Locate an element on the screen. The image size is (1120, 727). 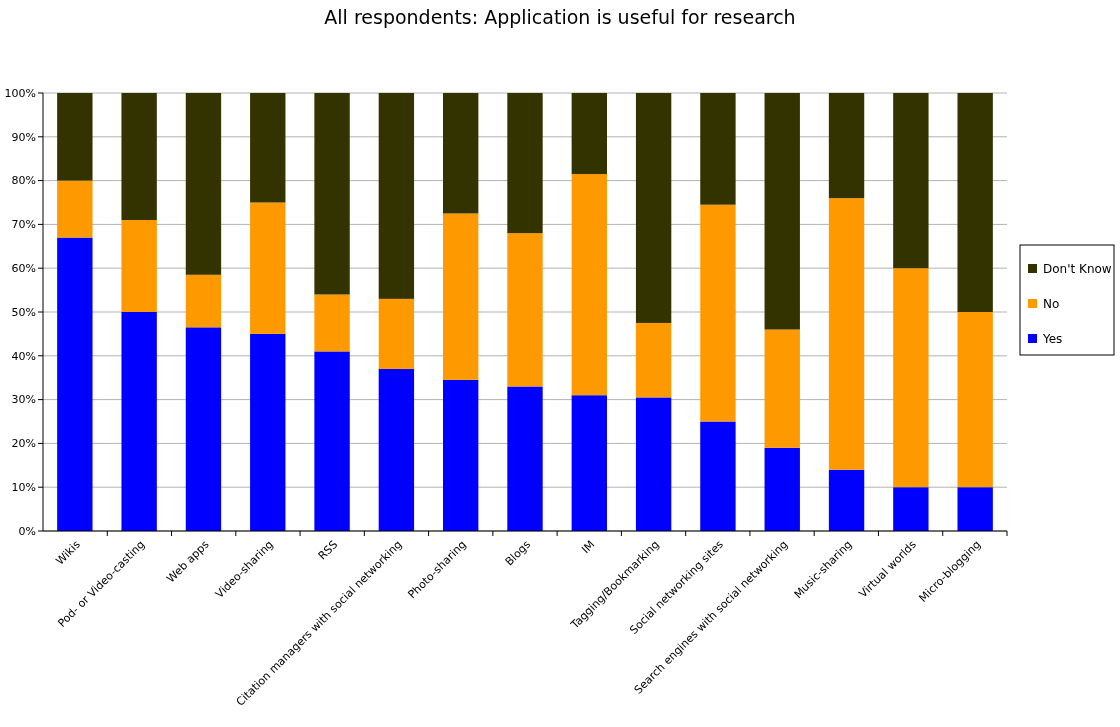
y-tick-label: 90% is located at coordinates (23, 137).